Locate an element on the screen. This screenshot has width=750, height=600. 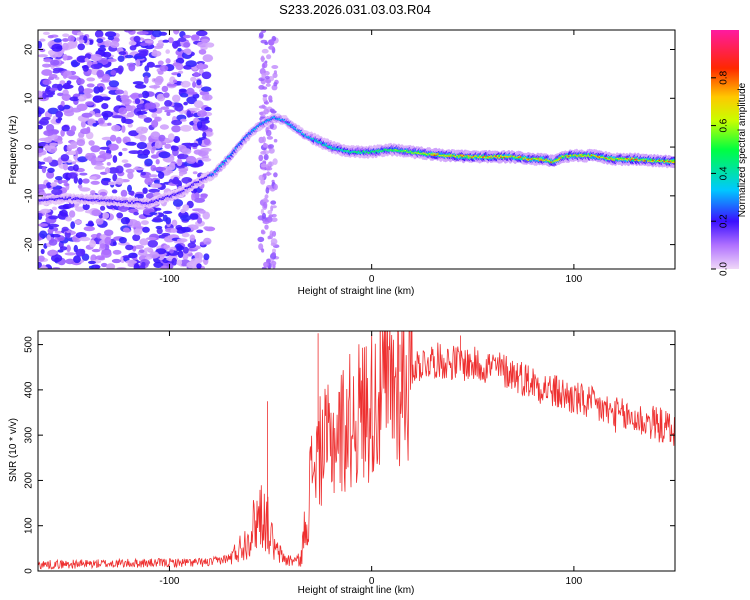
colorbar-label: Normalized spectral amplitude is located at coordinates (742, 149).